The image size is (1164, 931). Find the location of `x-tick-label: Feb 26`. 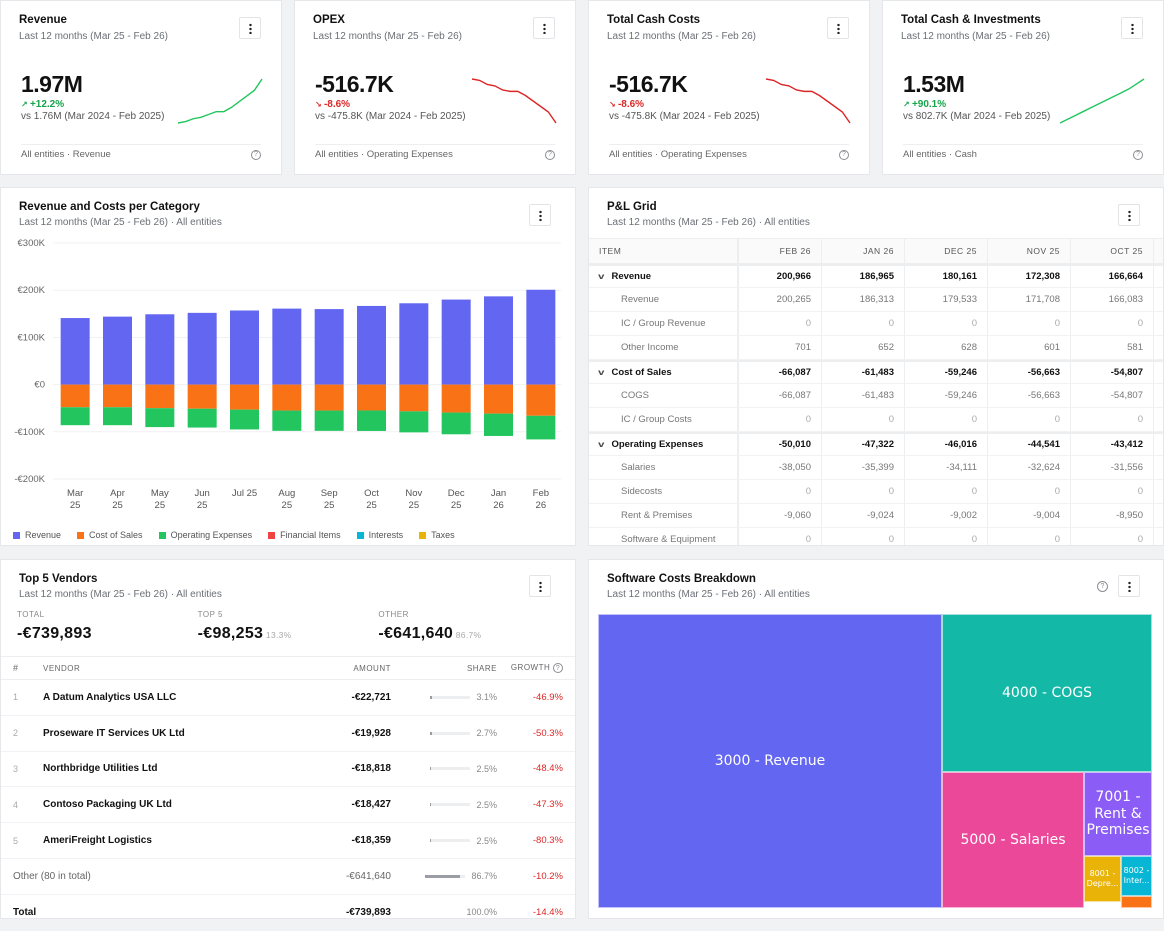

x-tick-label: Feb 26 is located at coordinates (541, 499).